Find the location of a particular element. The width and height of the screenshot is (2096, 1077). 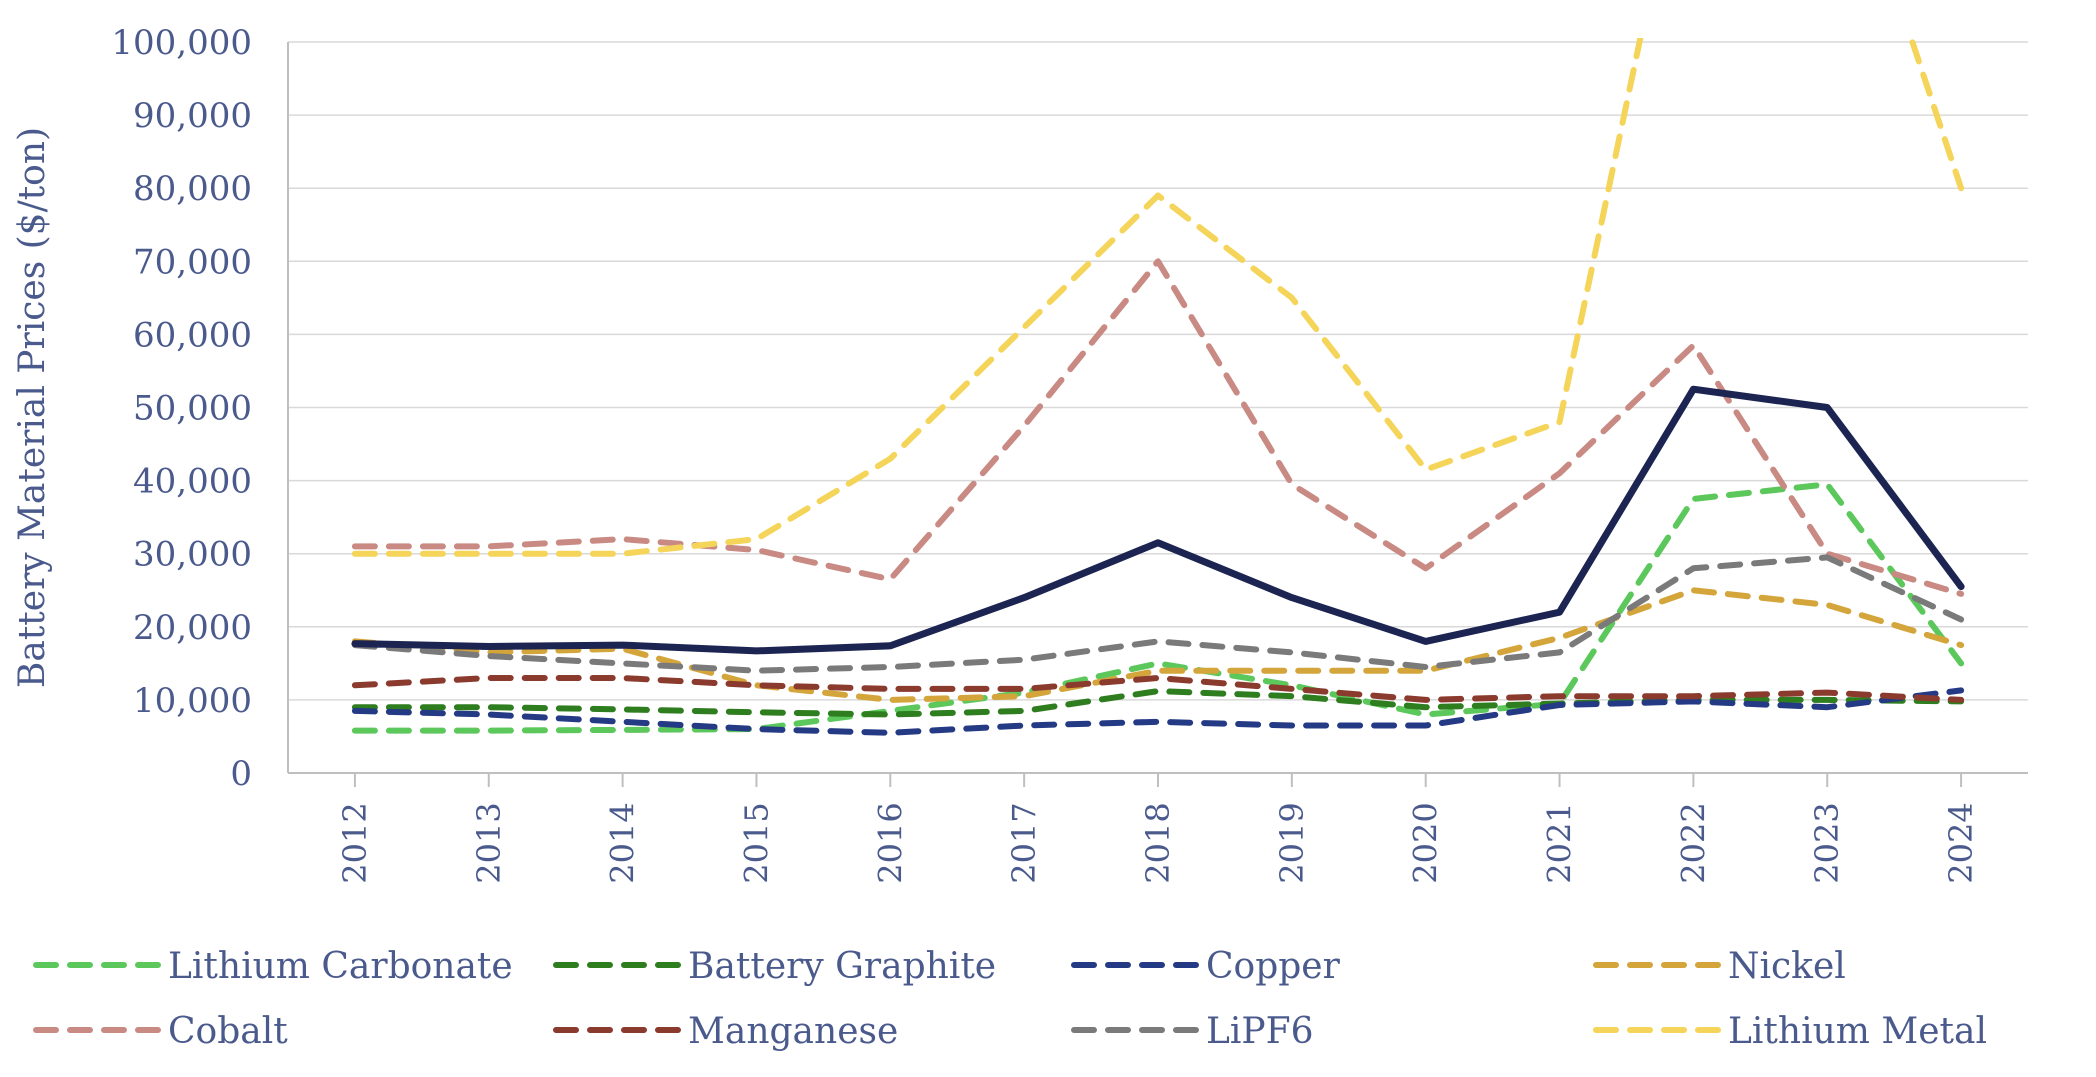

x-tick-label: 2015 is located at coordinates (756, 842).